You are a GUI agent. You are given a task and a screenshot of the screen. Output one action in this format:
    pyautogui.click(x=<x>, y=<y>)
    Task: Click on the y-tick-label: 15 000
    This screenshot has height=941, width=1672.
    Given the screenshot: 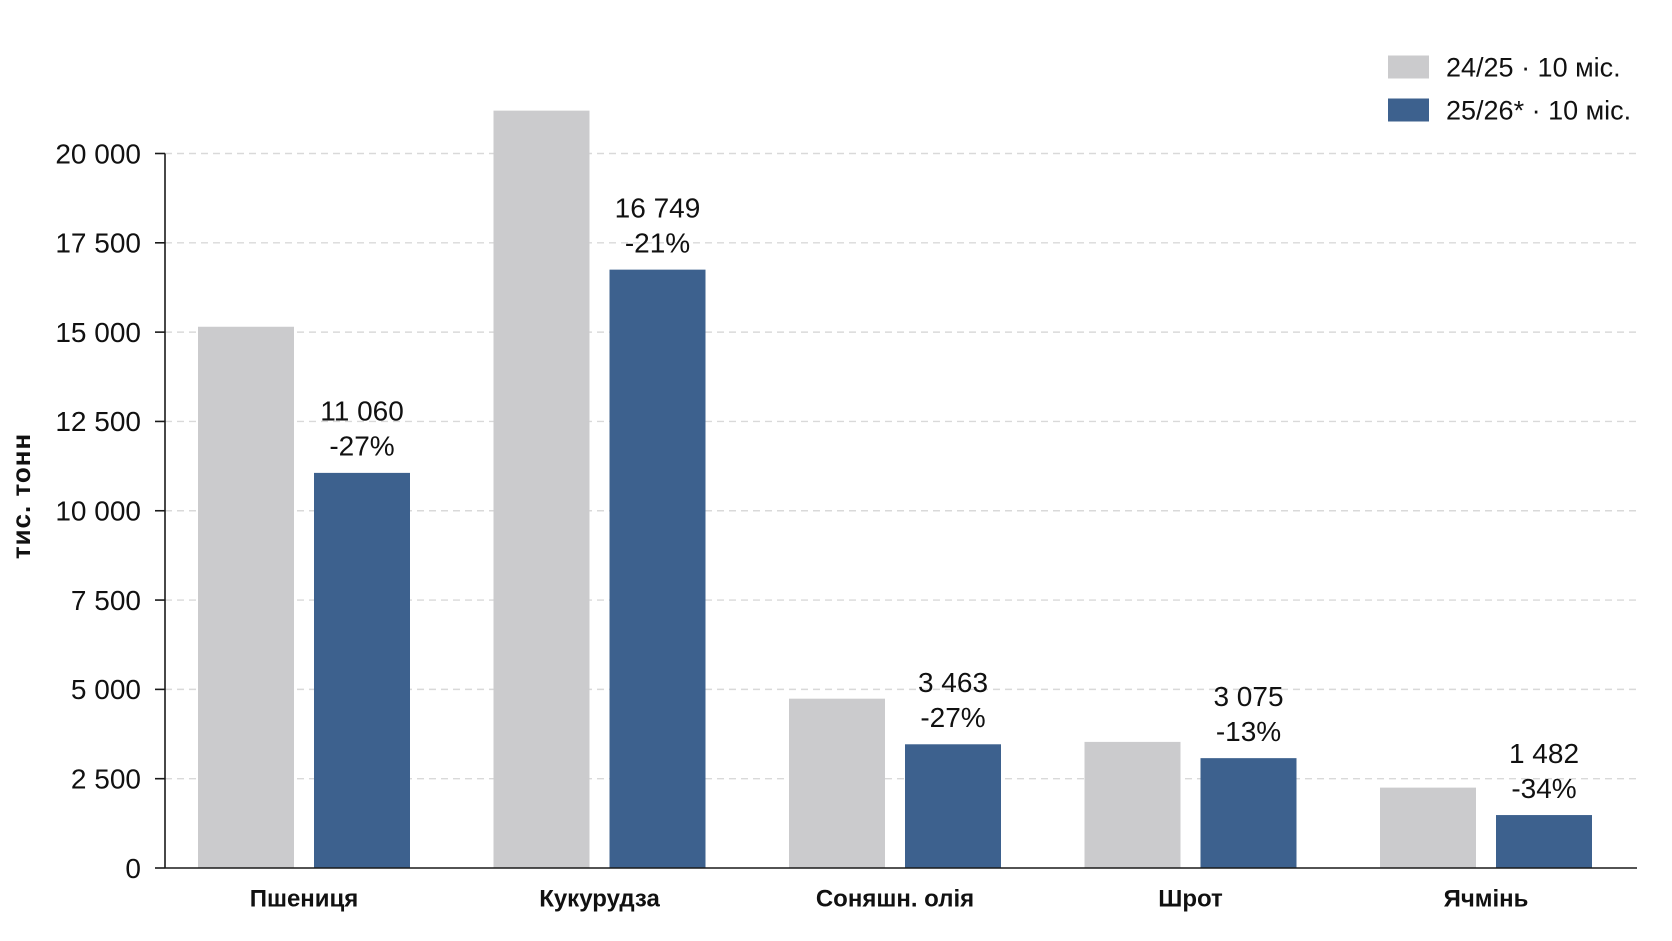 What is the action you would take?
    pyautogui.click(x=98, y=332)
    